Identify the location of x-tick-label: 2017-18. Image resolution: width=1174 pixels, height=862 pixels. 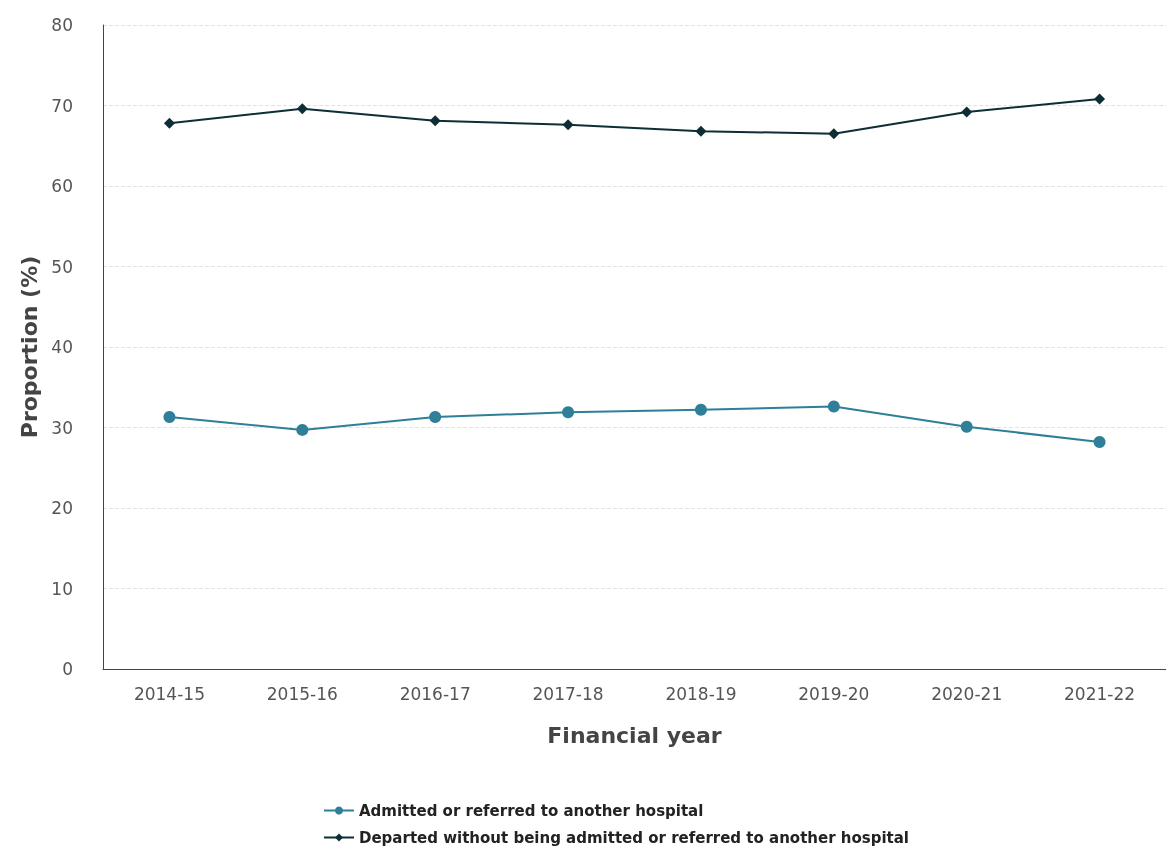
(568, 693).